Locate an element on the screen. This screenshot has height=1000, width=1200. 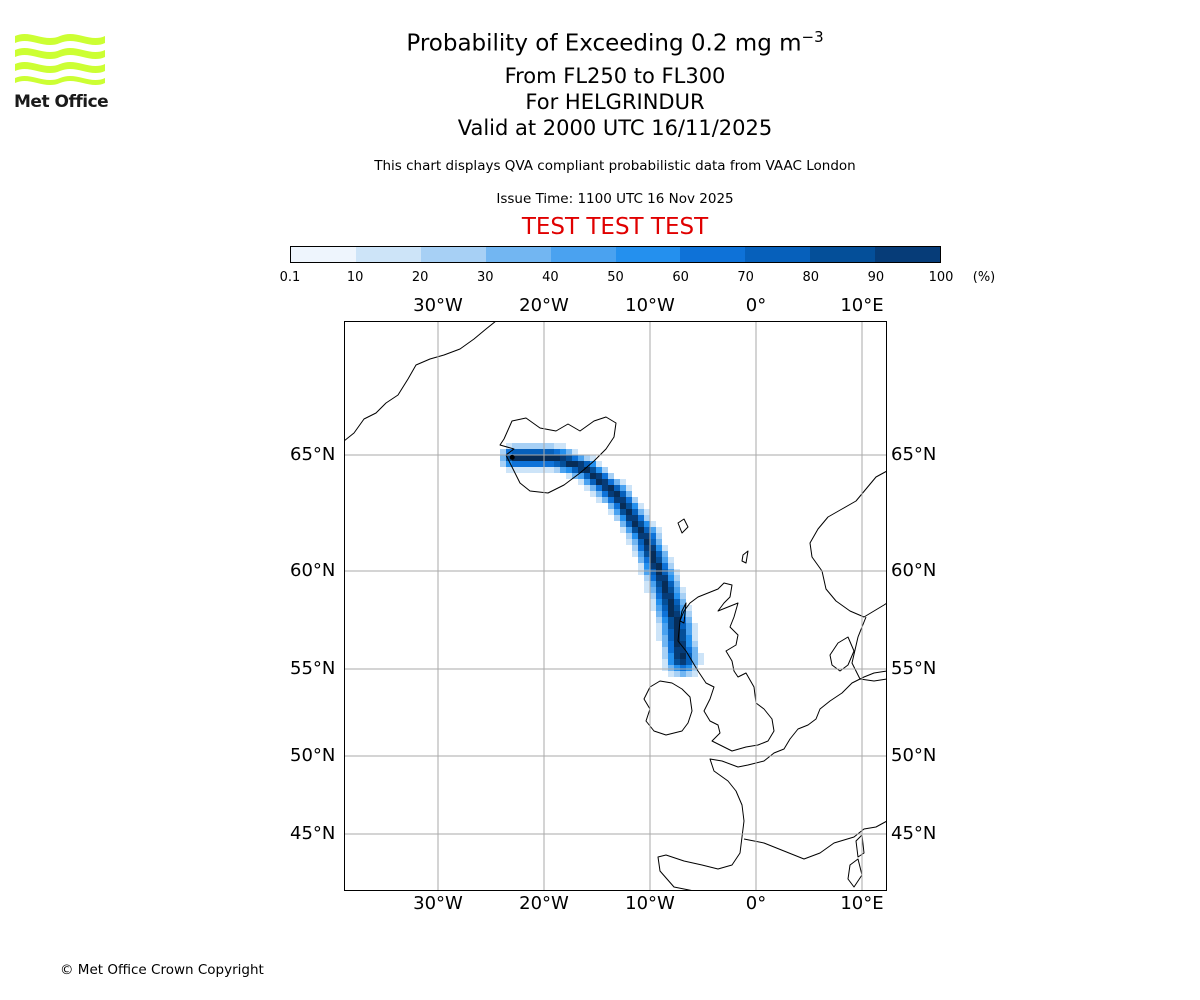
met-office-wave-logo-icon is located at coordinates (60, 59).